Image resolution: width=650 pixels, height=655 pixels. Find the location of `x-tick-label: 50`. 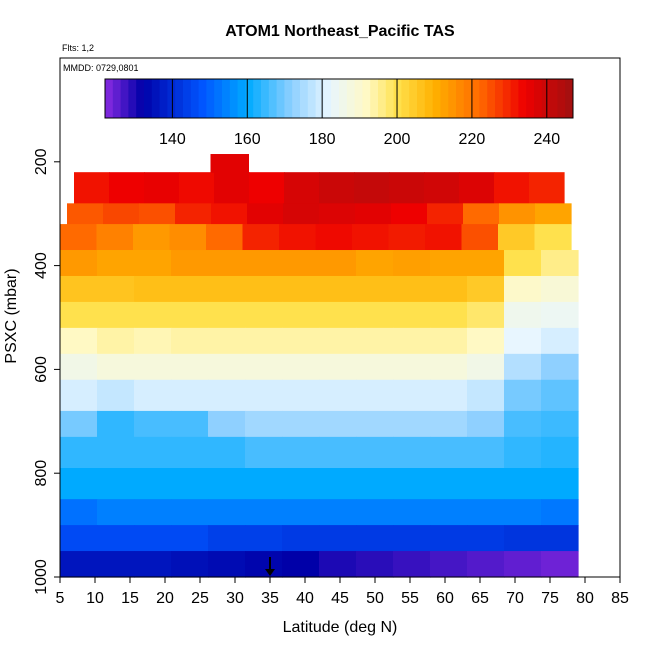

x-tick-label: 50 is located at coordinates (375, 598).